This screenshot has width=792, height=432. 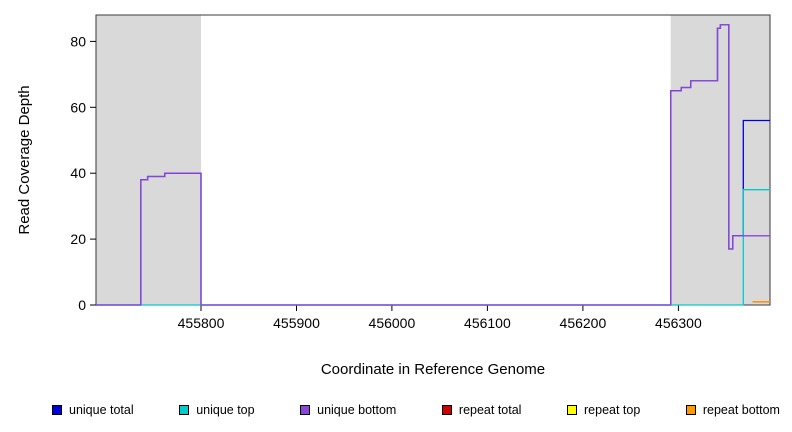 What do you see at coordinates (305, 410) in the screenshot?
I see `legend-swatch-unique-bottom` at bounding box center [305, 410].